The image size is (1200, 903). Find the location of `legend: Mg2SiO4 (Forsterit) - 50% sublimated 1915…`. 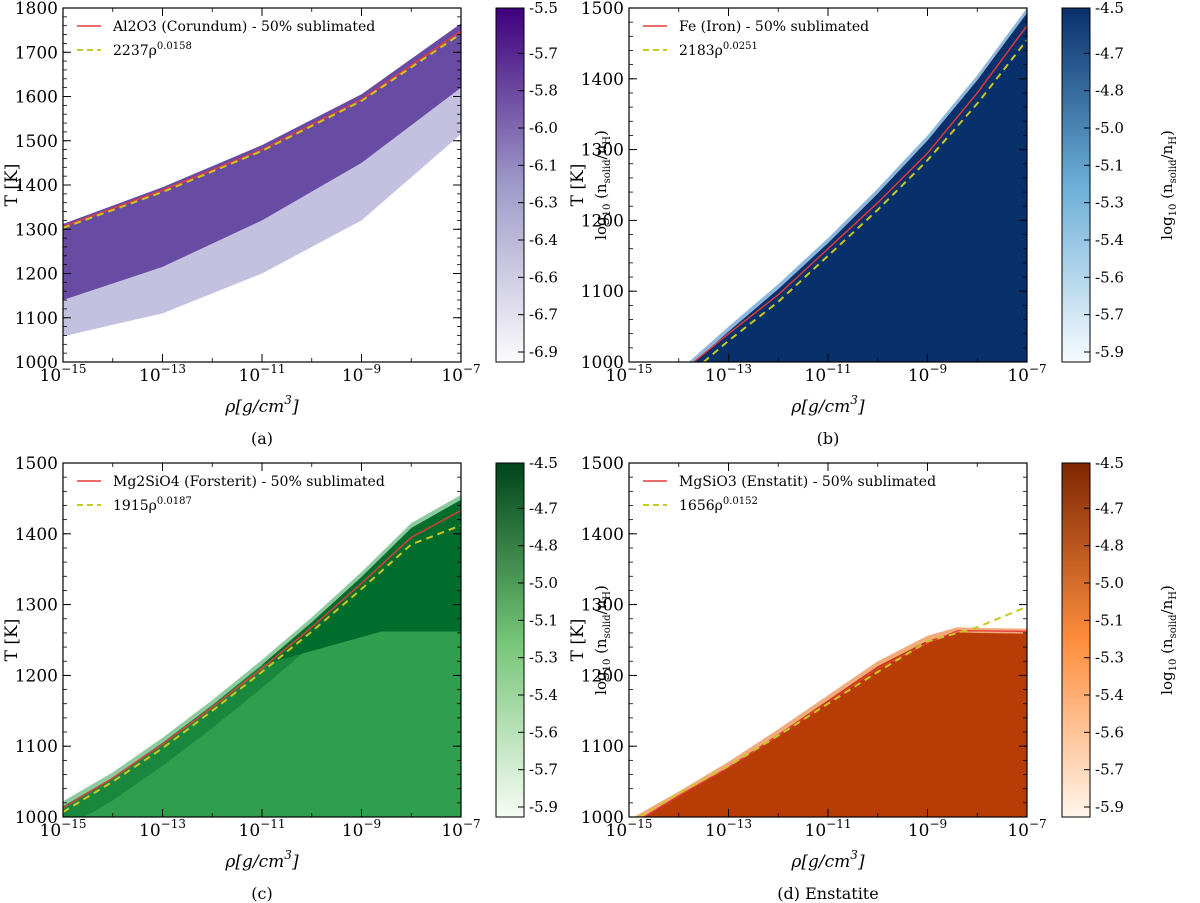

legend: Mg2SiO4 (Forsterit) - 50% sublimated 1915… is located at coordinates (231, 494).